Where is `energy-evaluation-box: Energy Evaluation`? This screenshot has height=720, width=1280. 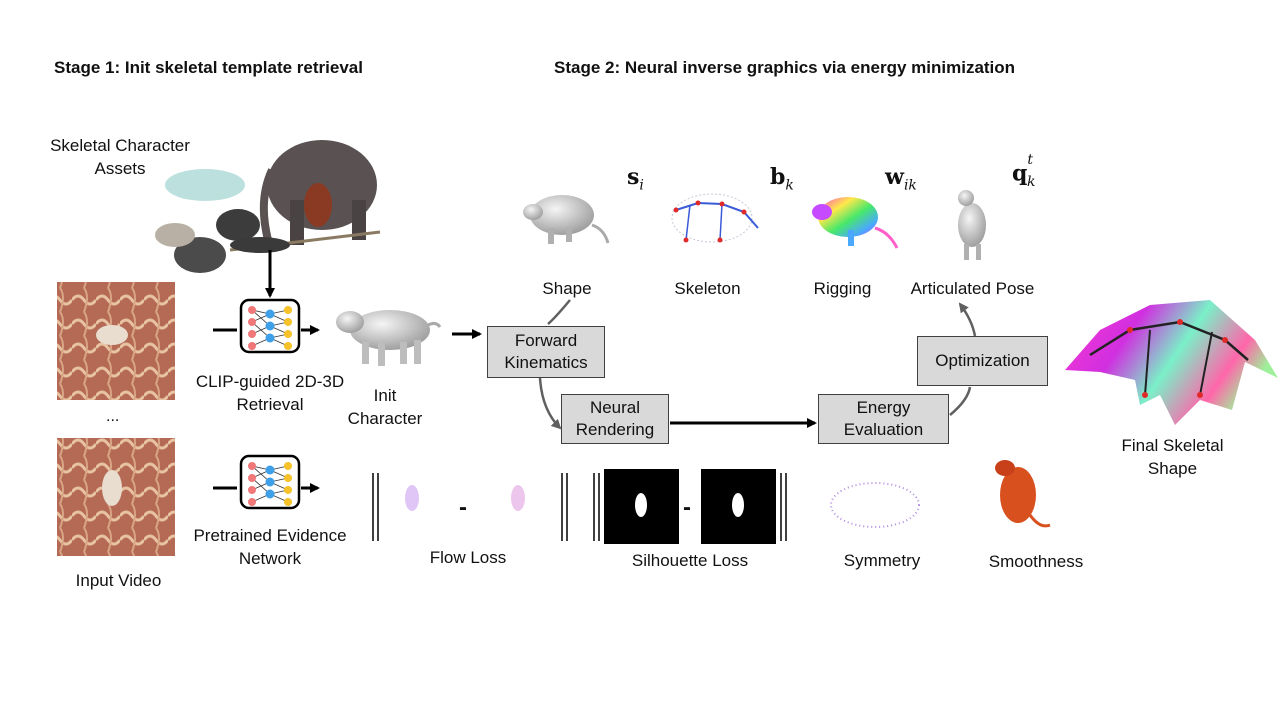 energy-evaluation-box: Energy Evaluation is located at coordinates (883, 419).